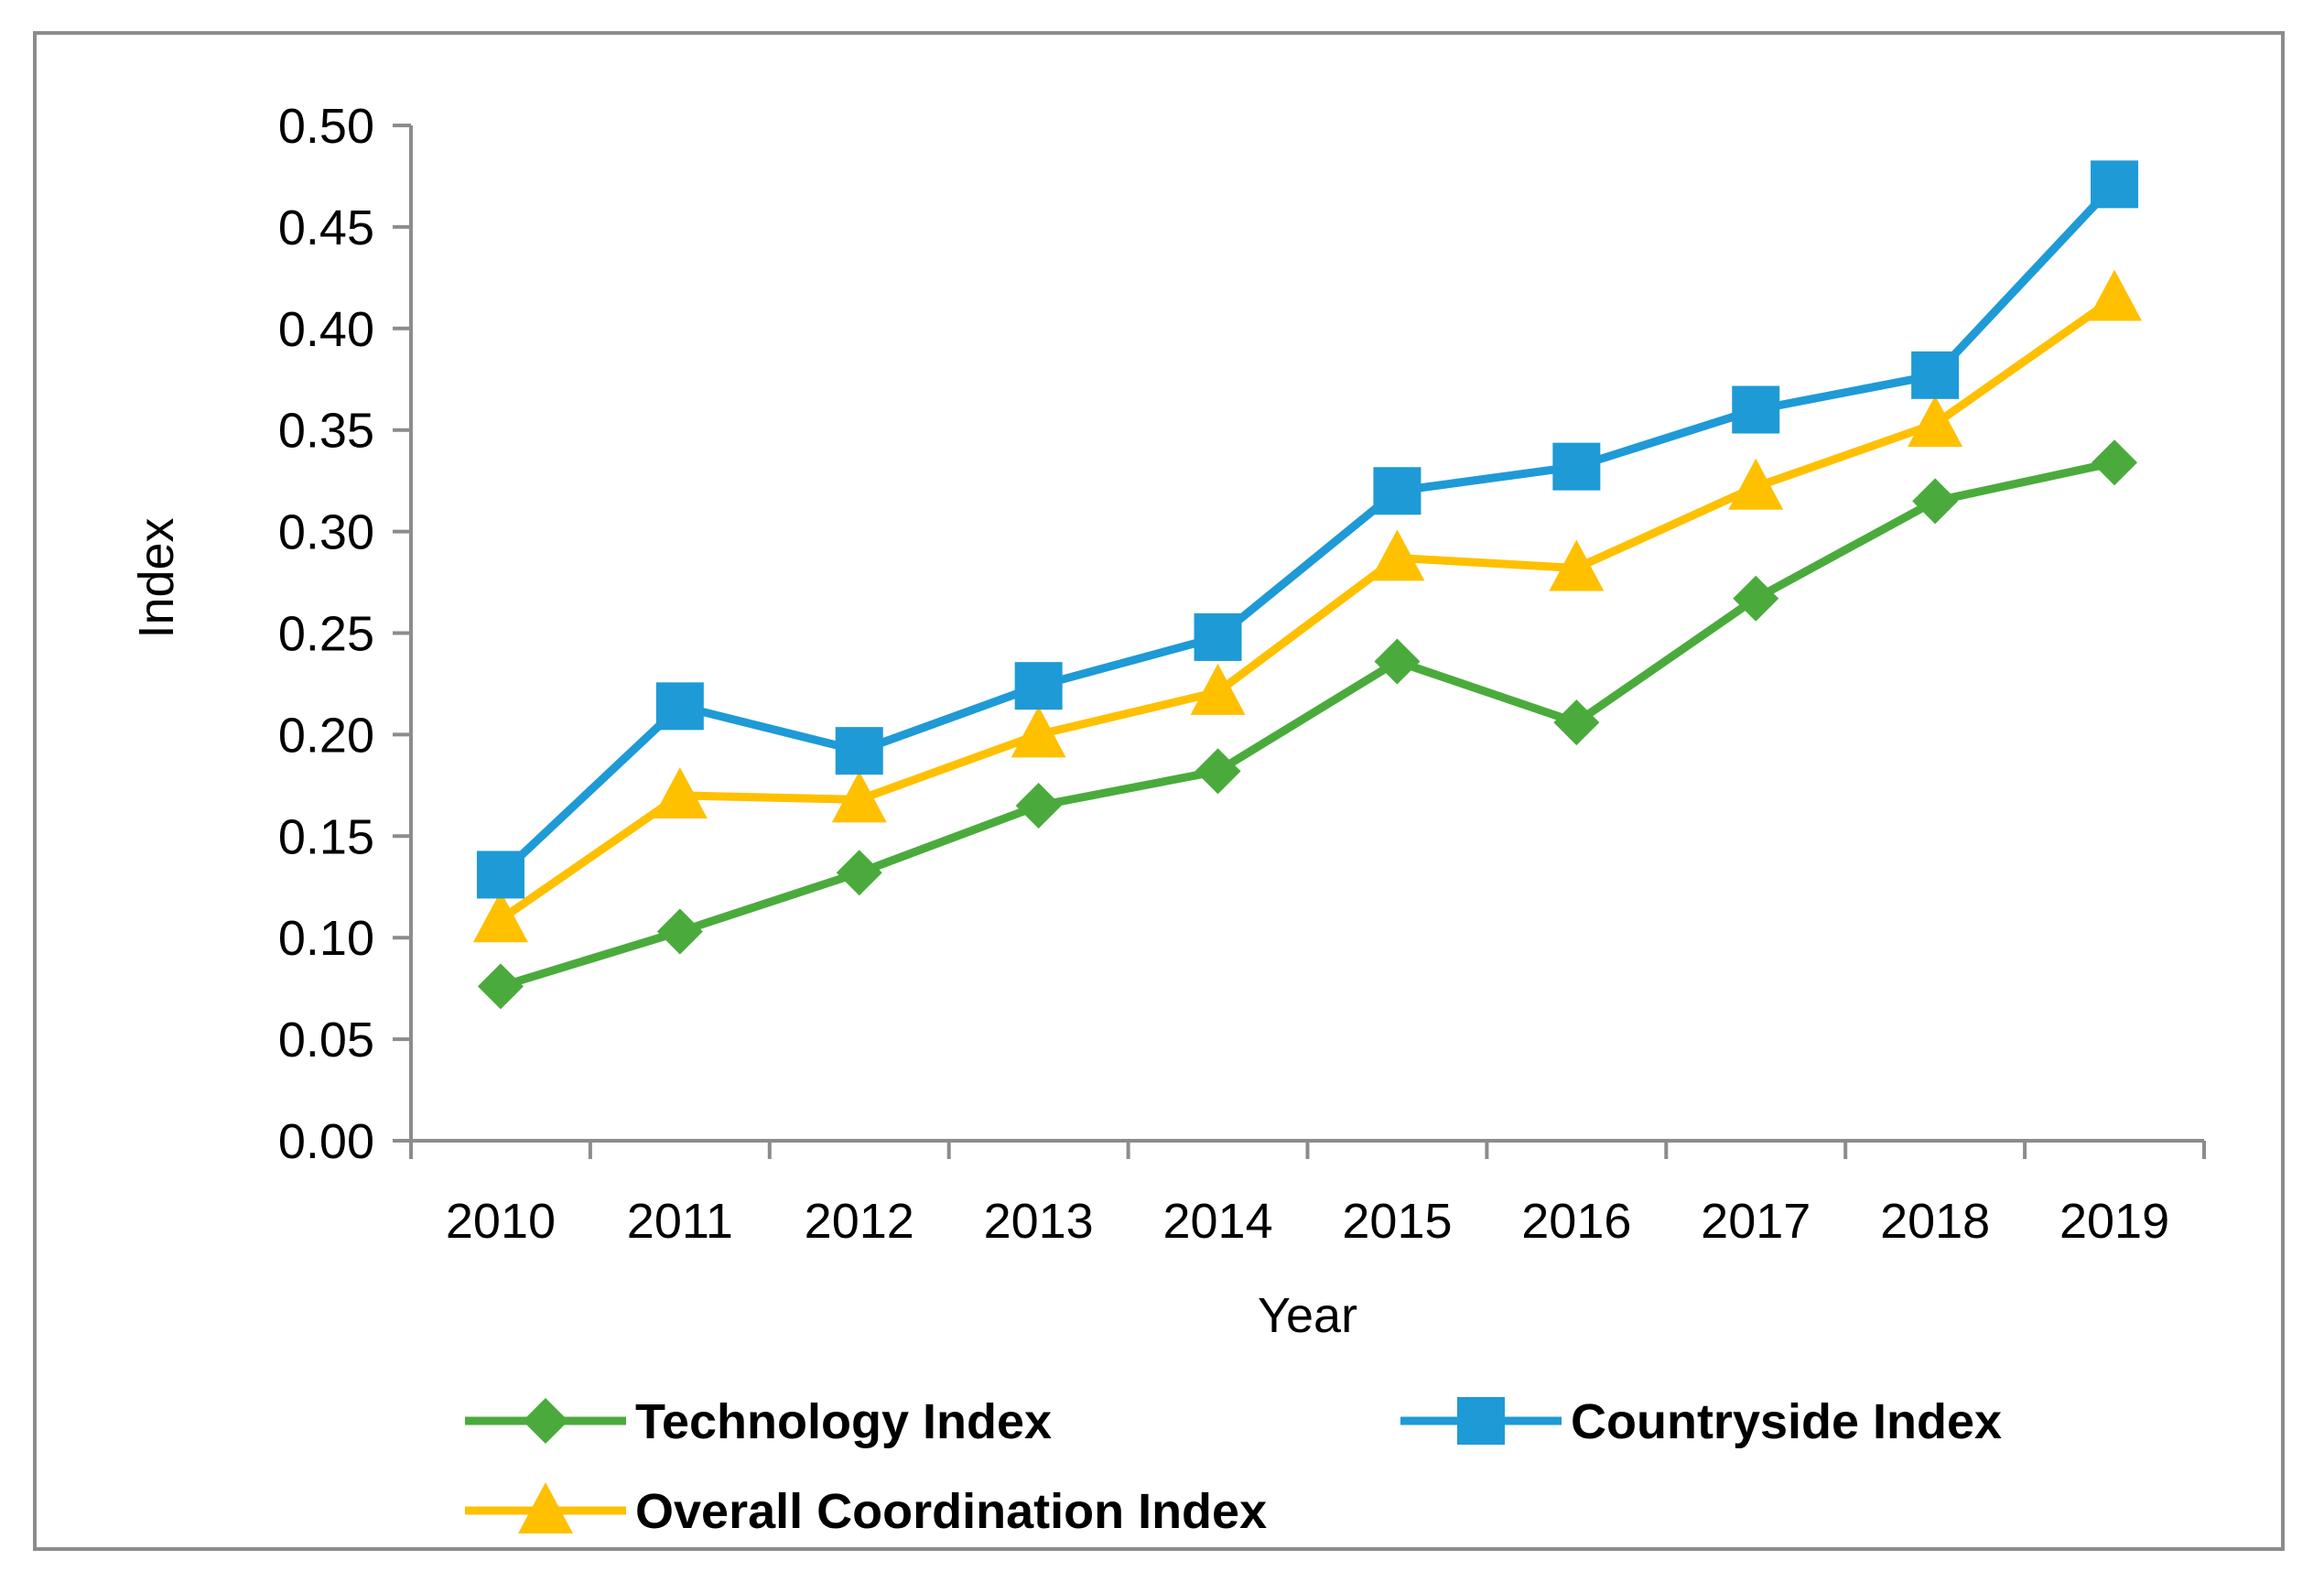 Image resolution: width=2324 pixels, height=1582 pixels. What do you see at coordinates (680, 1221) in the screenshot?
I see `x-tick-label: 2011` at bounding box center [680, 1221].